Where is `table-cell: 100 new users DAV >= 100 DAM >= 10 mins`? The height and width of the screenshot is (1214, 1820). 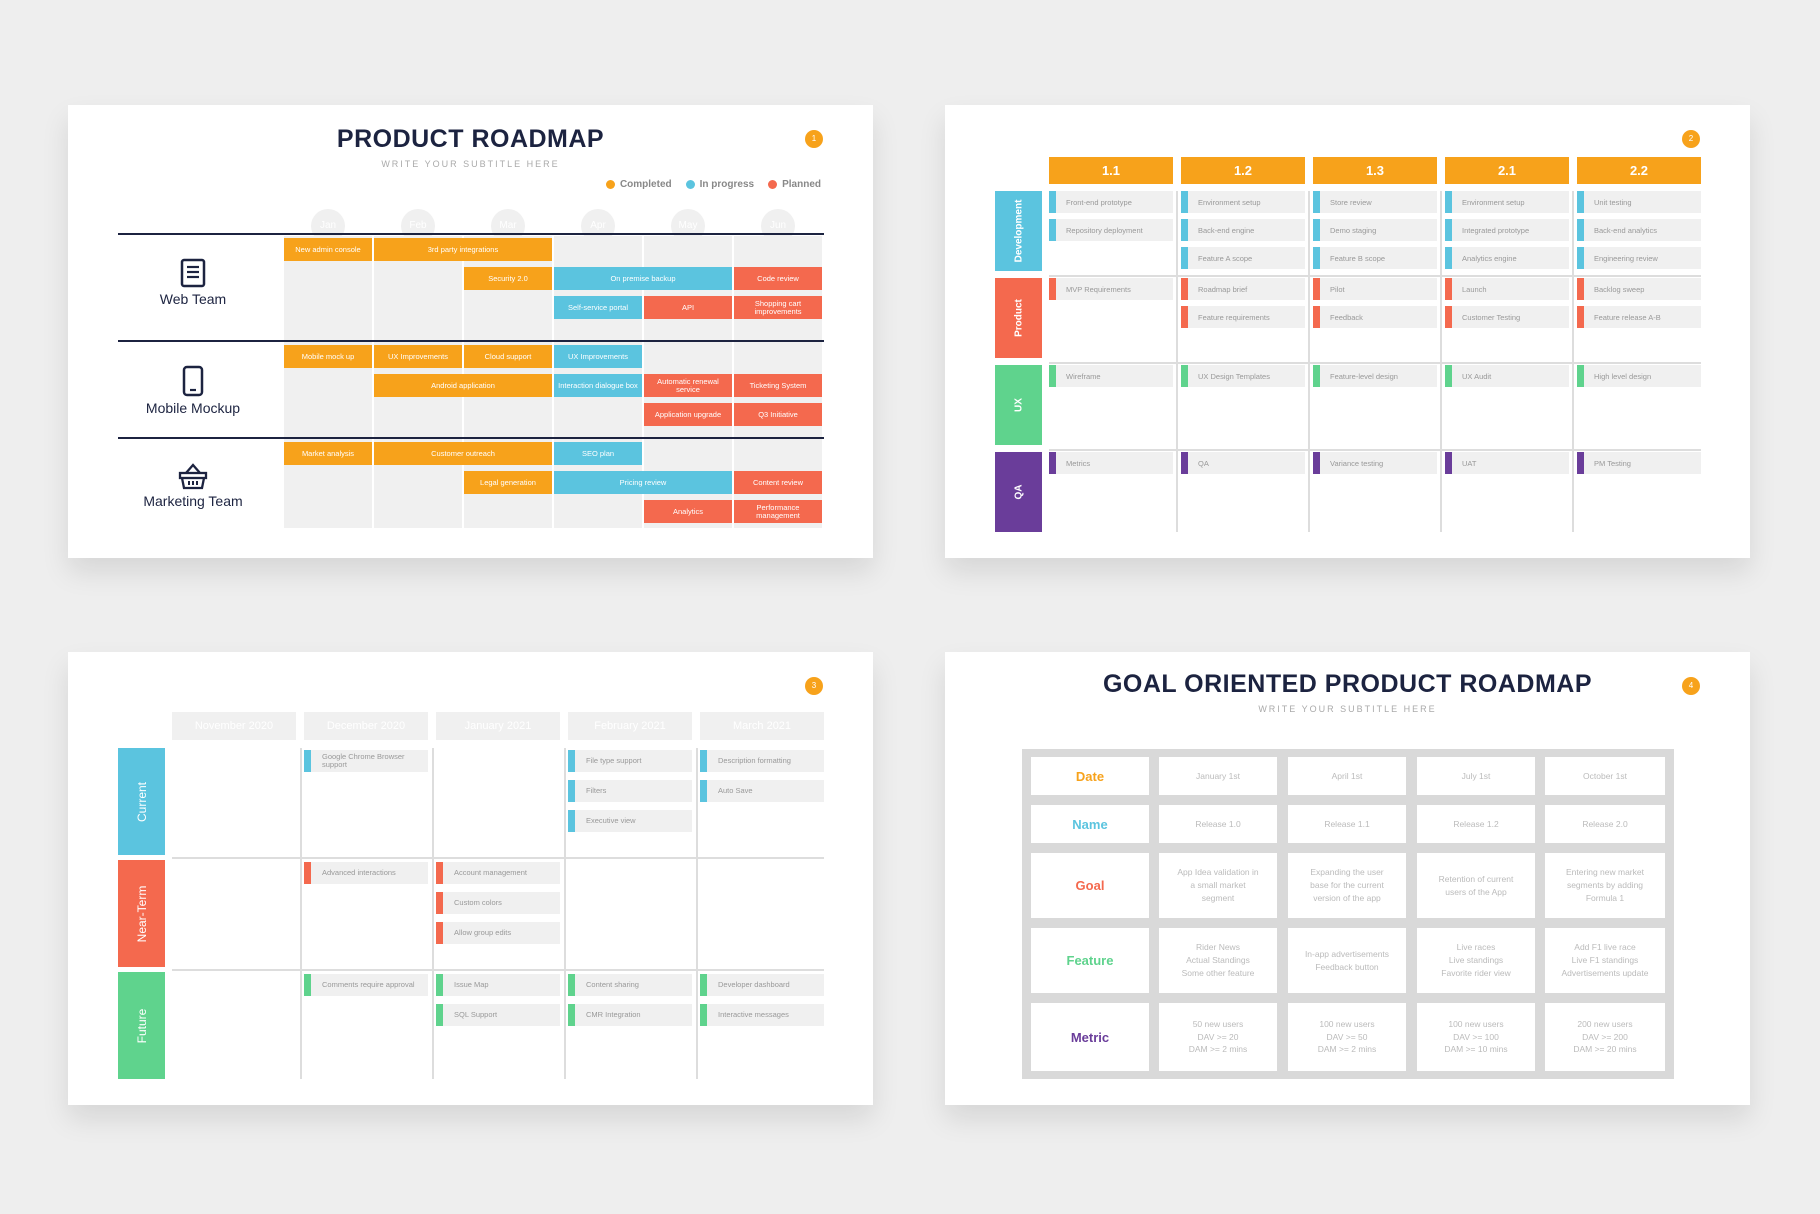 table-cell: 100 new users DAV >= 100 DAM >= 10 mins is located at coordinates (1476, 1037).